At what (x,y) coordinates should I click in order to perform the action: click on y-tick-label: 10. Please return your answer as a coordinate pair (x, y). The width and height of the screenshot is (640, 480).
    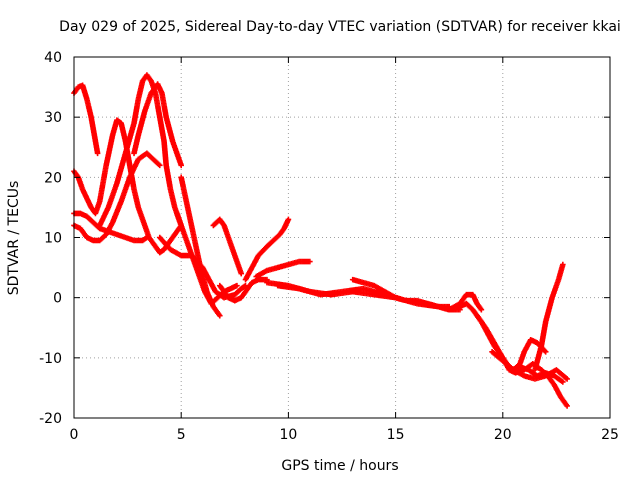
    Looking at the image, I should click on (53, 239).